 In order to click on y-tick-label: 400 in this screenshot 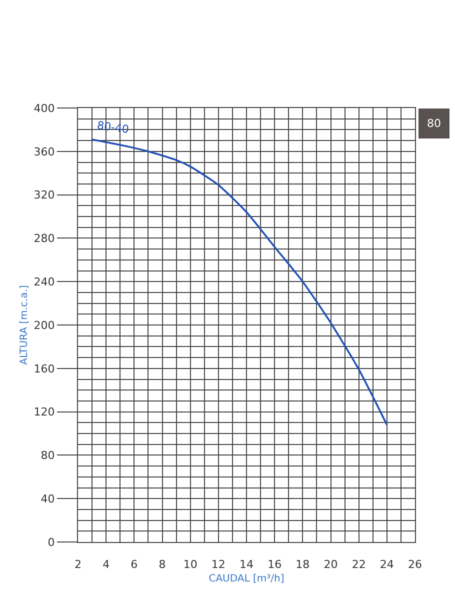, I will do `click(44, 108)`.